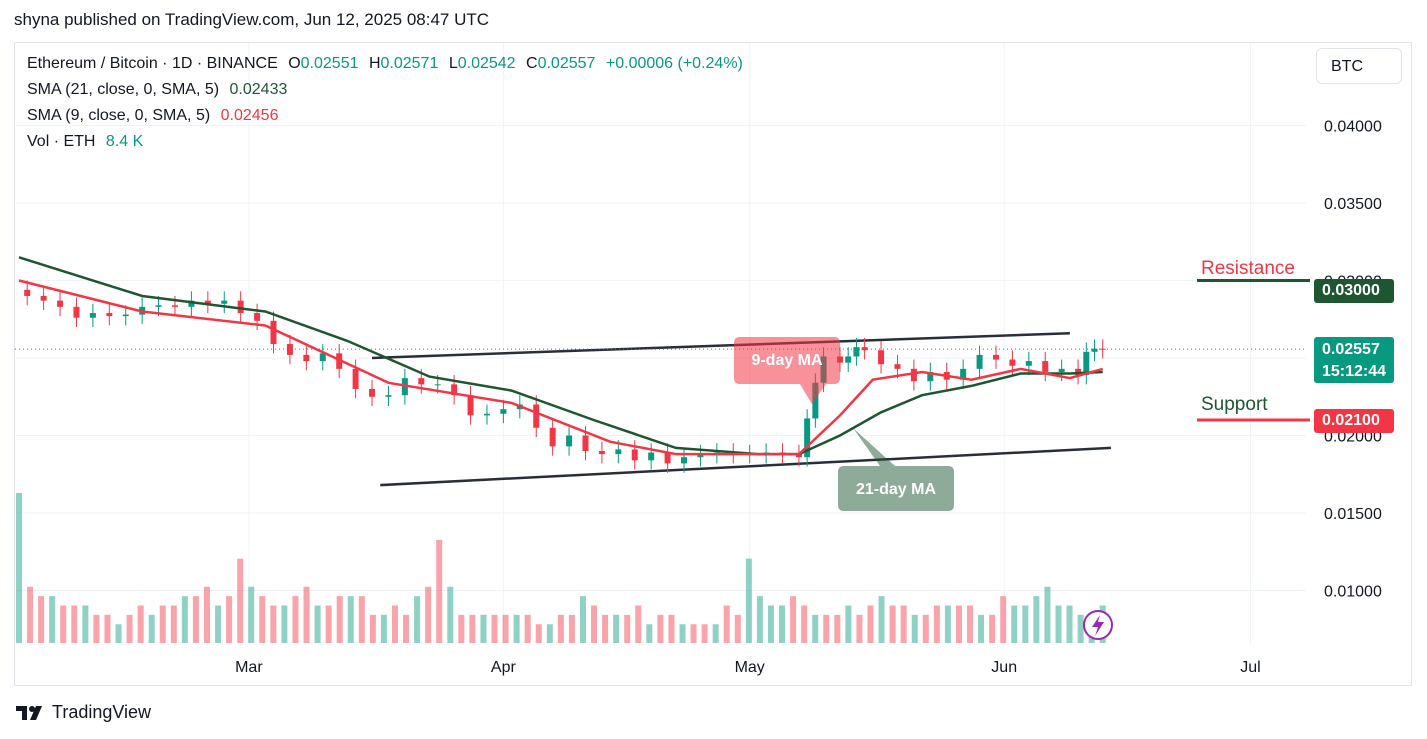  I want to click on alert-bolt-glyph, so click(1098, 625).